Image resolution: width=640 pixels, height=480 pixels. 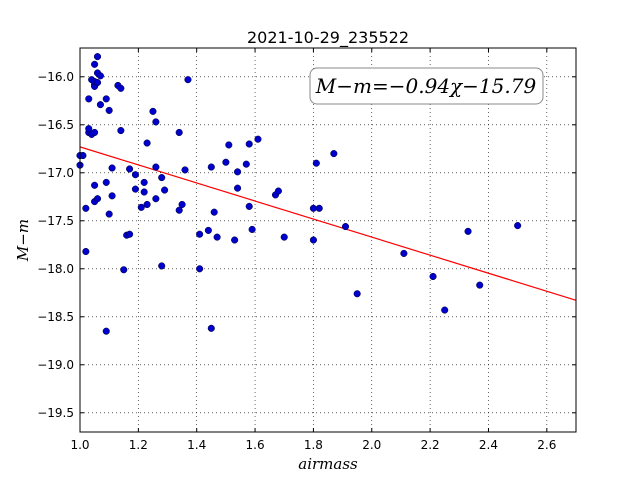 What do you see at coordinates (546, 445) in the screenshot?
I see `x-tick-label: 2.6` at bounding box center [546, 445].